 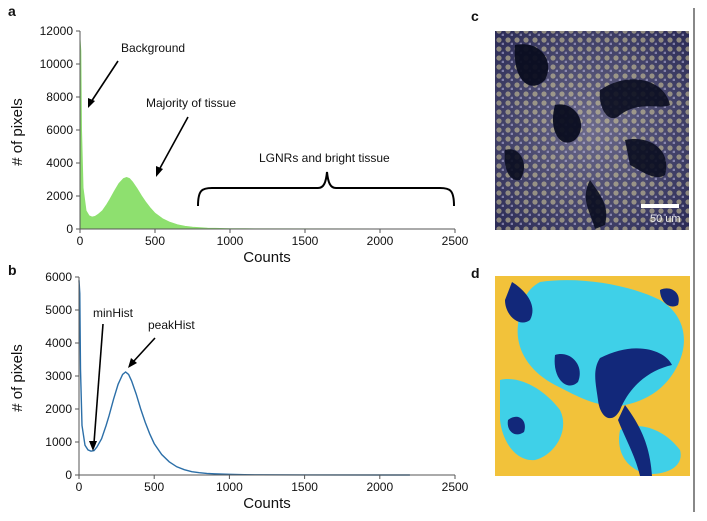 I want to click on scale-bar-label: 50 um, so click(x=665, y=219).